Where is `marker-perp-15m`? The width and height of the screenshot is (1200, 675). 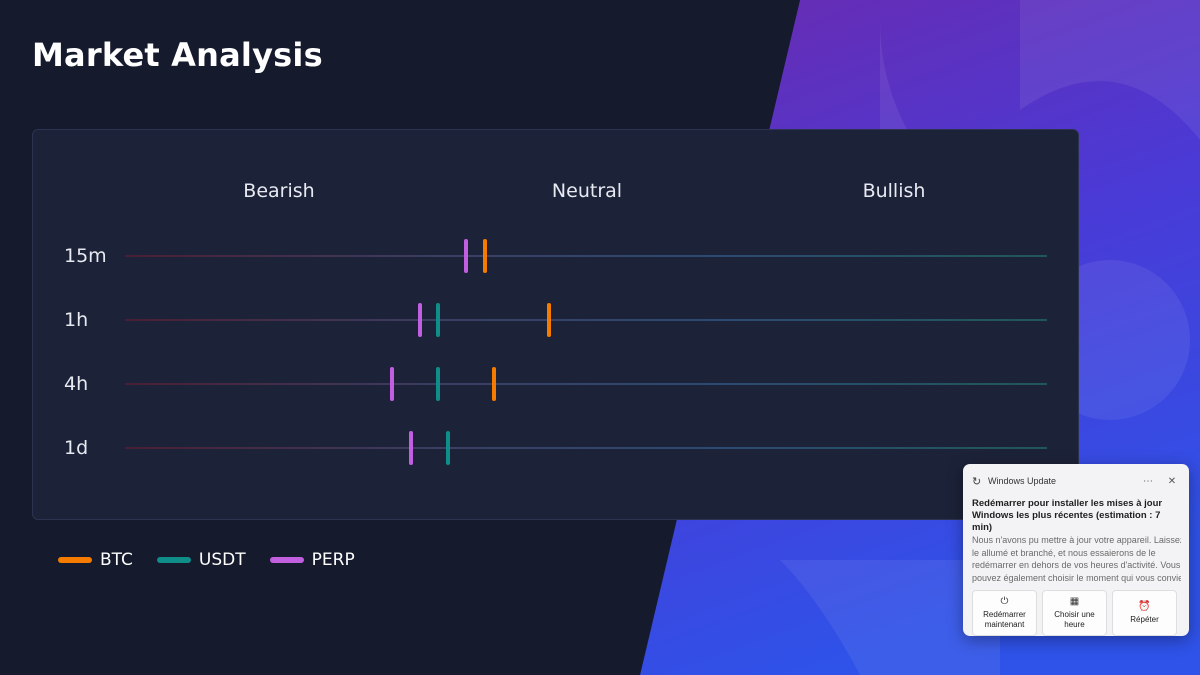 marker-perp-15m is located at coordinates (466, 256).